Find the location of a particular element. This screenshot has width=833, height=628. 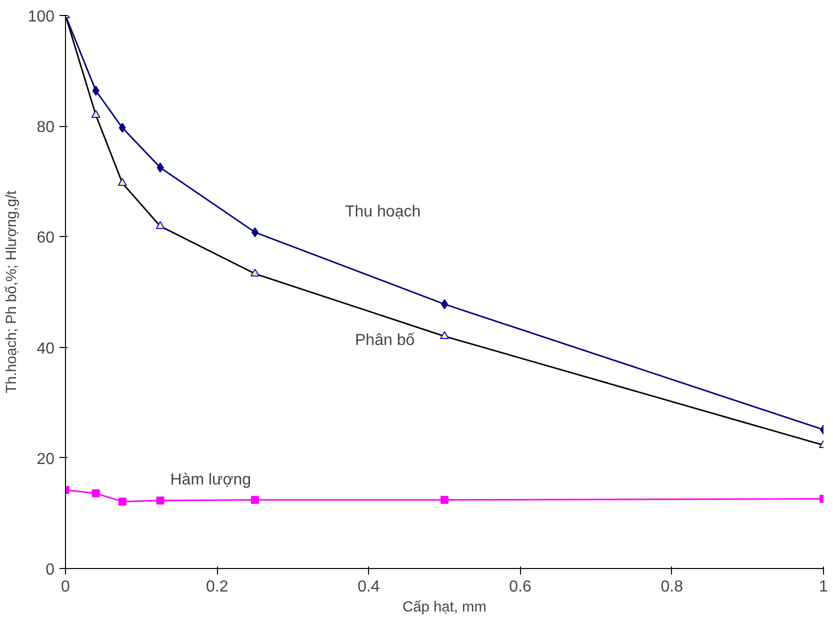

x-tick-label: 0.8 is located at coordinates (672, 587).